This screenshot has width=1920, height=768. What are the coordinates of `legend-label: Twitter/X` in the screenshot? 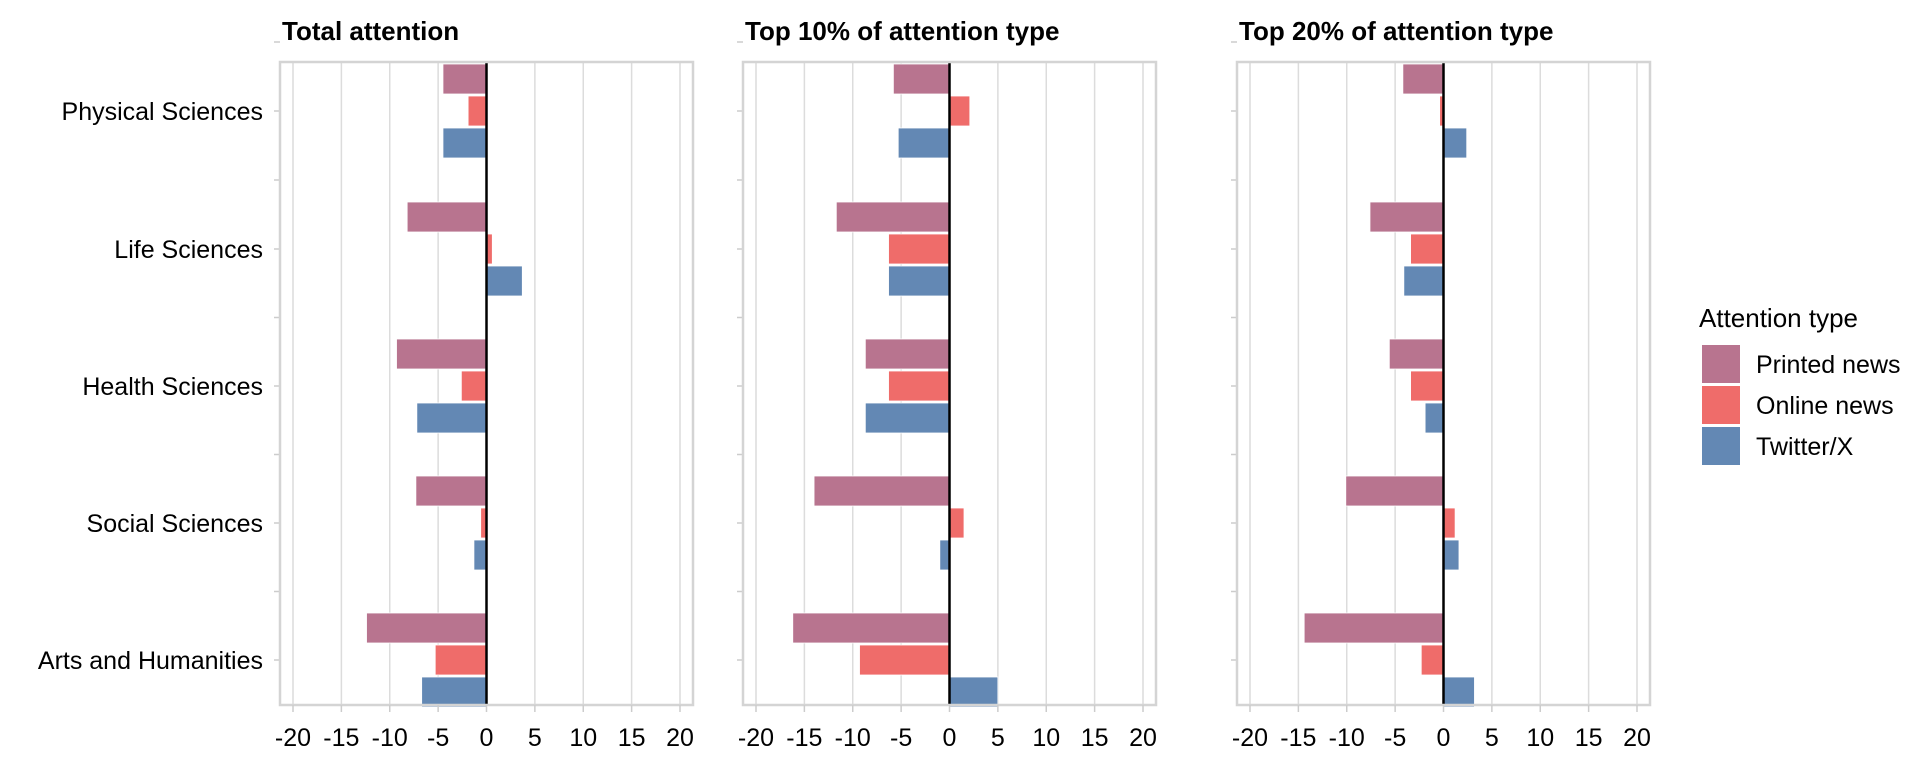 It's located at (1805, 447).